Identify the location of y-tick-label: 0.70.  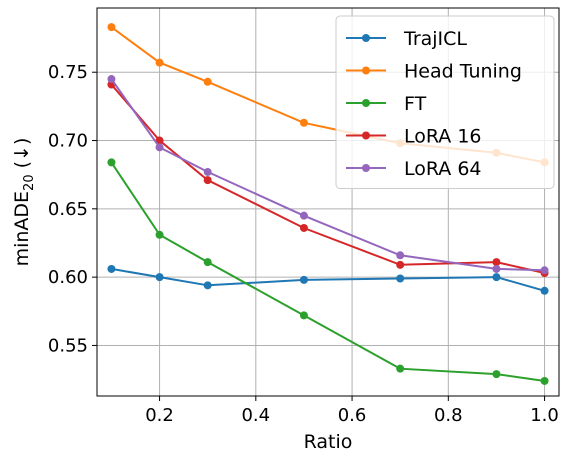
(68, 141).